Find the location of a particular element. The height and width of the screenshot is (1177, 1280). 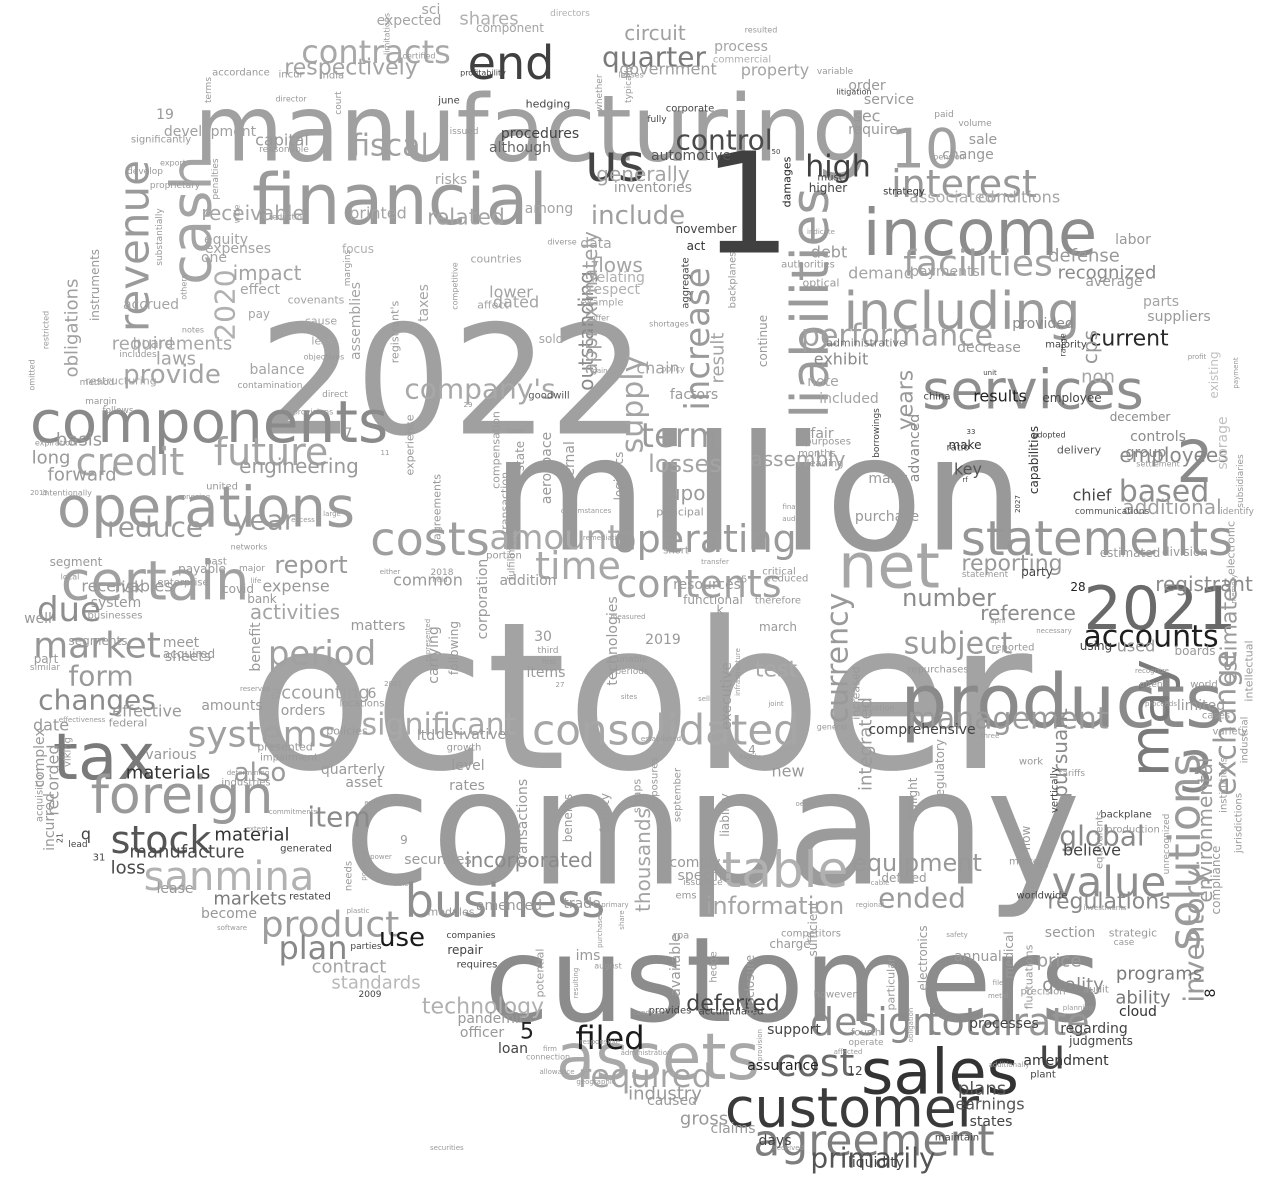

cloud-word: specific is located at coordinates (704, 876).